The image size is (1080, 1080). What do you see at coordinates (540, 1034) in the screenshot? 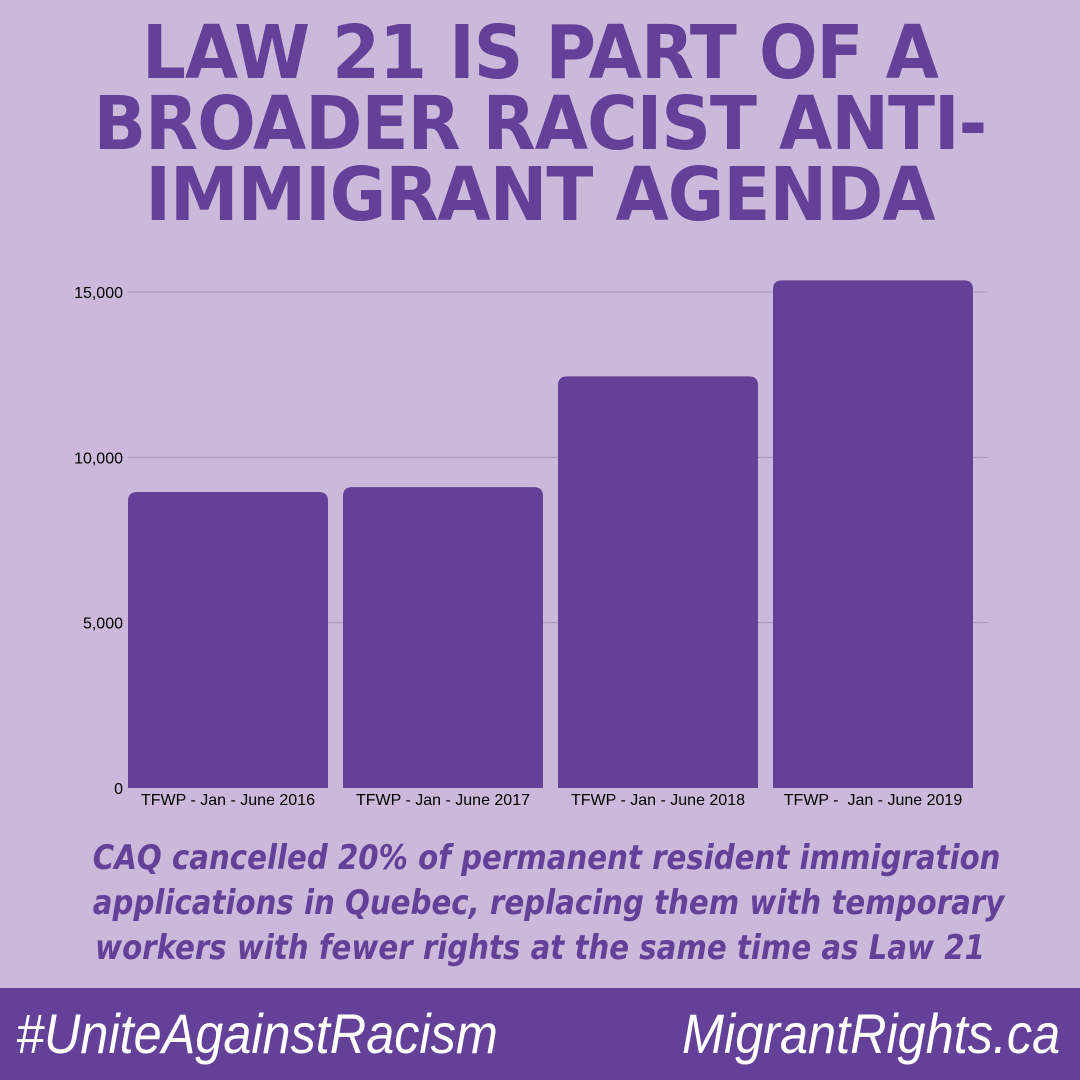
I see `footer-banner: #UniteAgainstRacism MigrantRights.ca` at bounding box center [540, 1034].